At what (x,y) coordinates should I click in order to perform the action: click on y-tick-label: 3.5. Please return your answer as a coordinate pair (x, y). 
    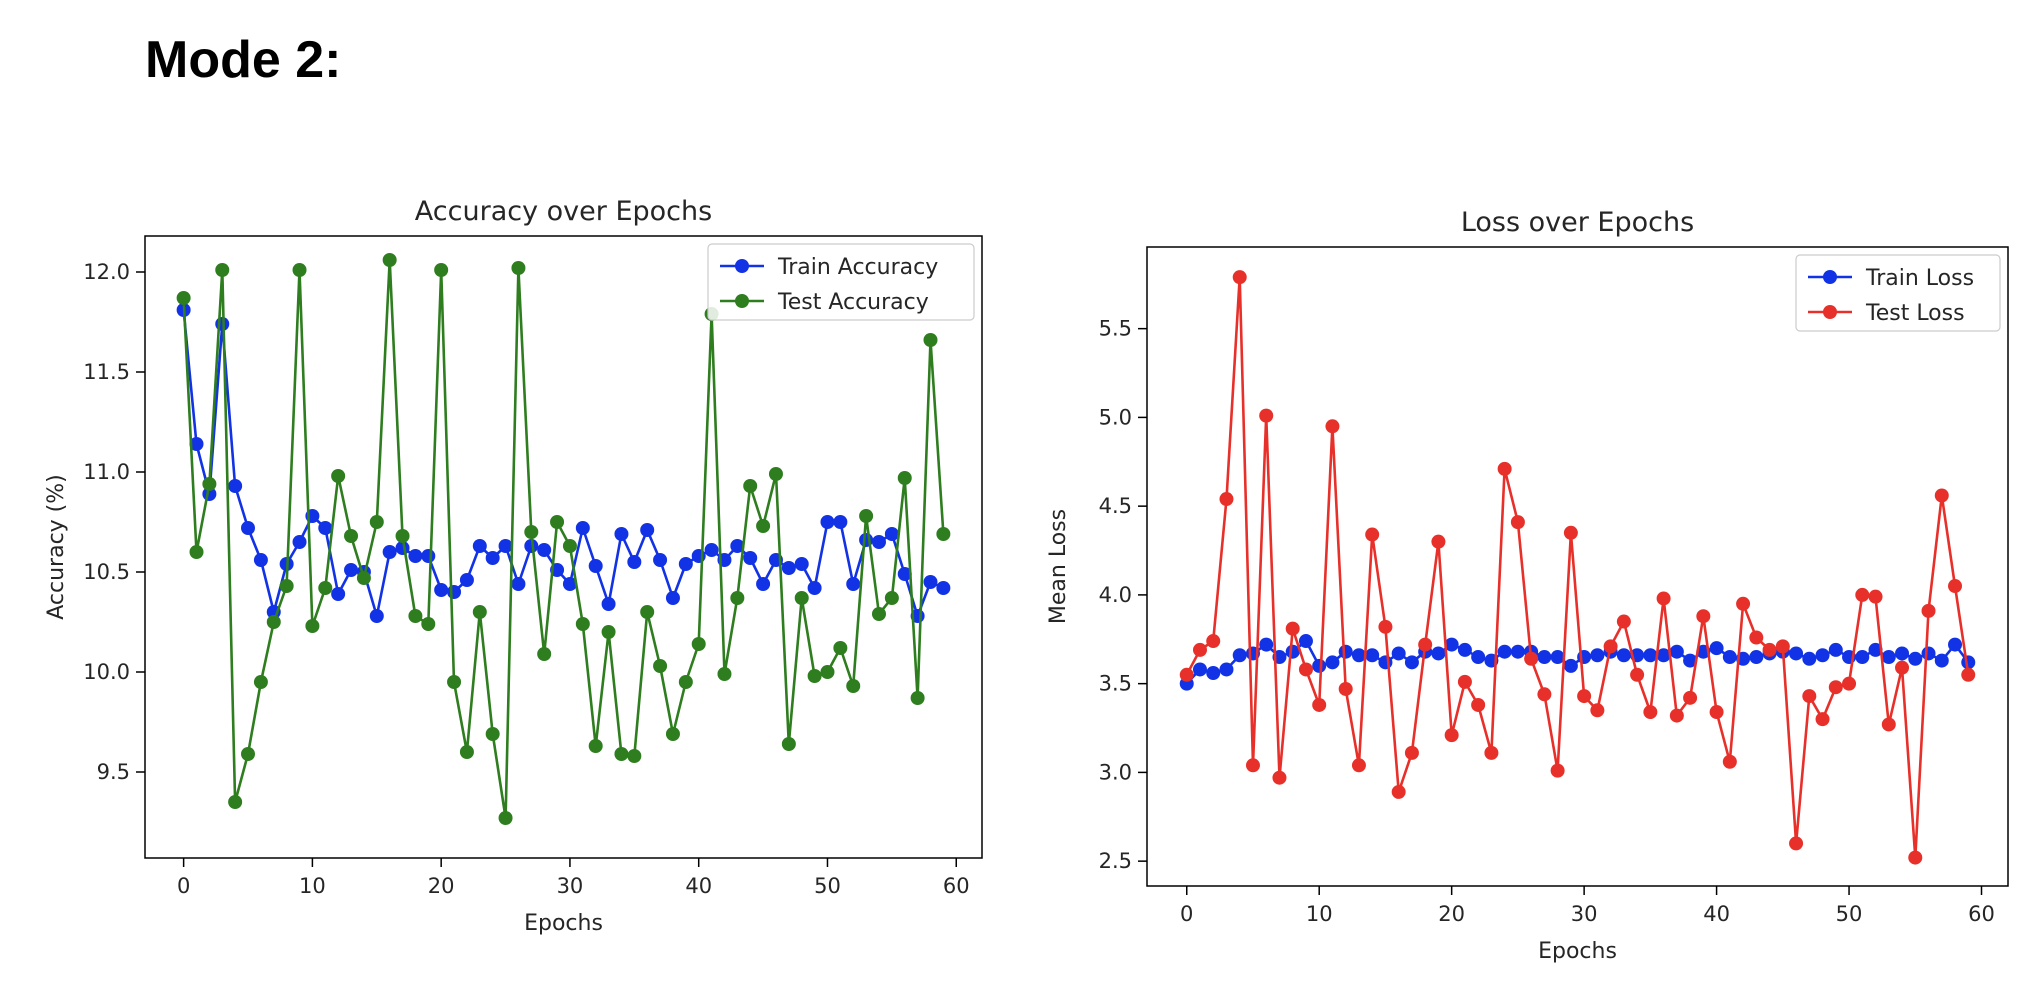
    Looking at the image, I should click on (1115, 684).